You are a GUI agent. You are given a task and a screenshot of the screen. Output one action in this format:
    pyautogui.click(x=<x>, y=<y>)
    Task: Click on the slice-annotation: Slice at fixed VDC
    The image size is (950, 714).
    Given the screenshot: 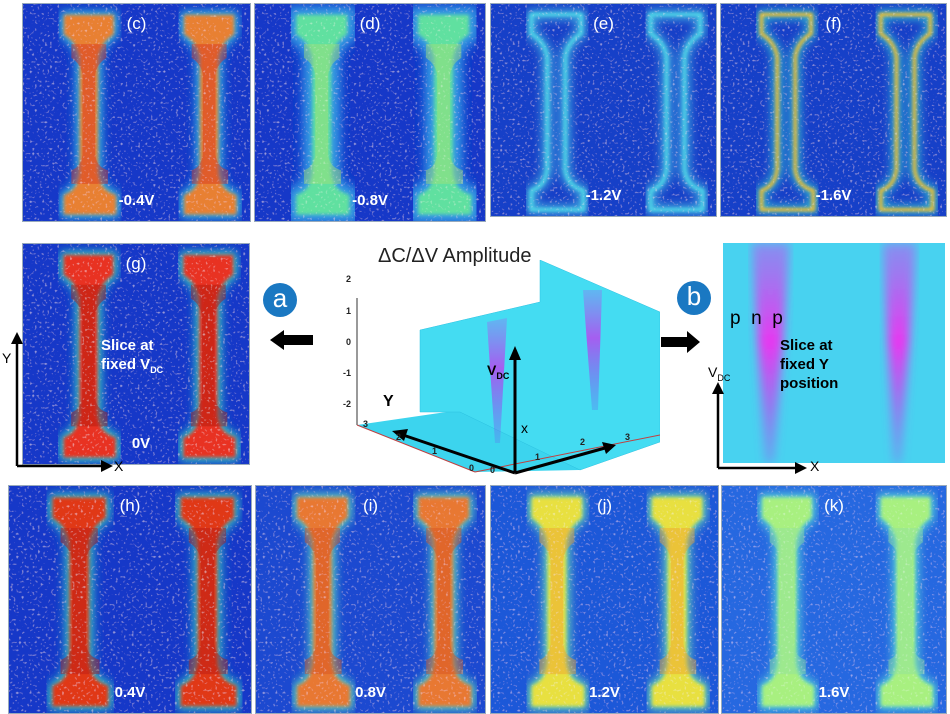 What is the action you would take?
    pyautogui.click(x=132, y=358)
    